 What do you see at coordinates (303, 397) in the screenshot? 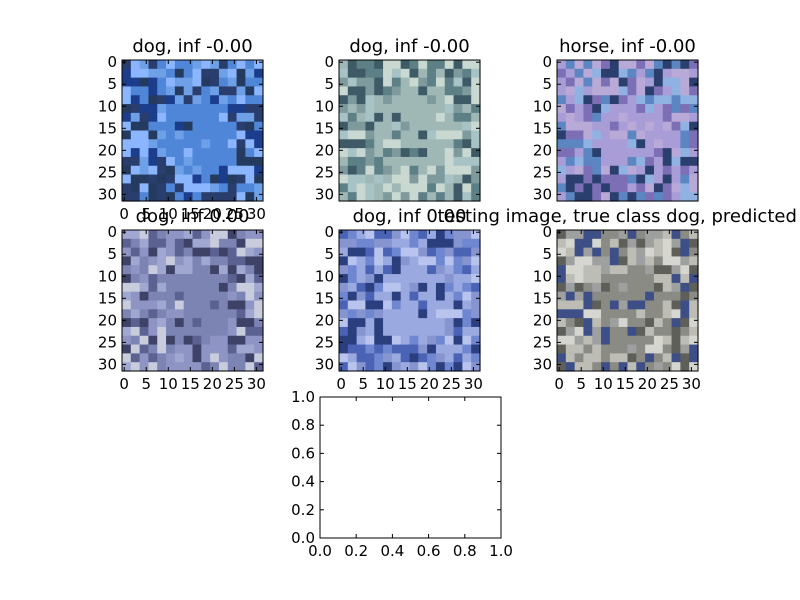
I see `panel-7-ytick-label: 1.0` at bounding box center [303, 397].